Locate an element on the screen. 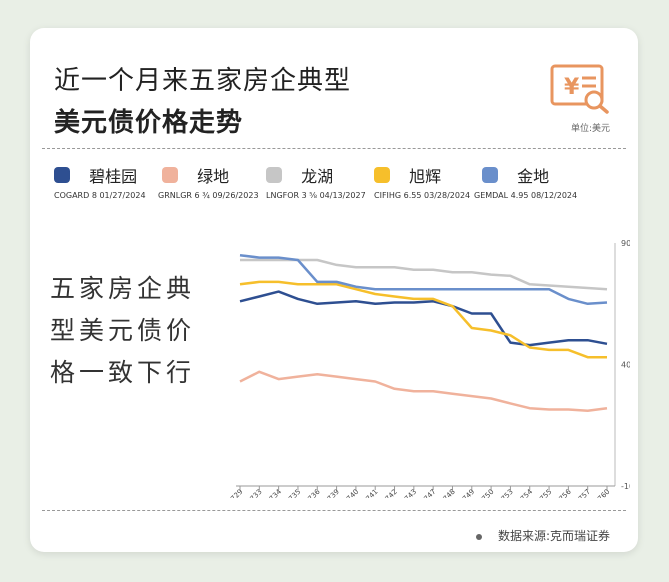  y-tick-label: -10 is located at coordinates (625, 486).